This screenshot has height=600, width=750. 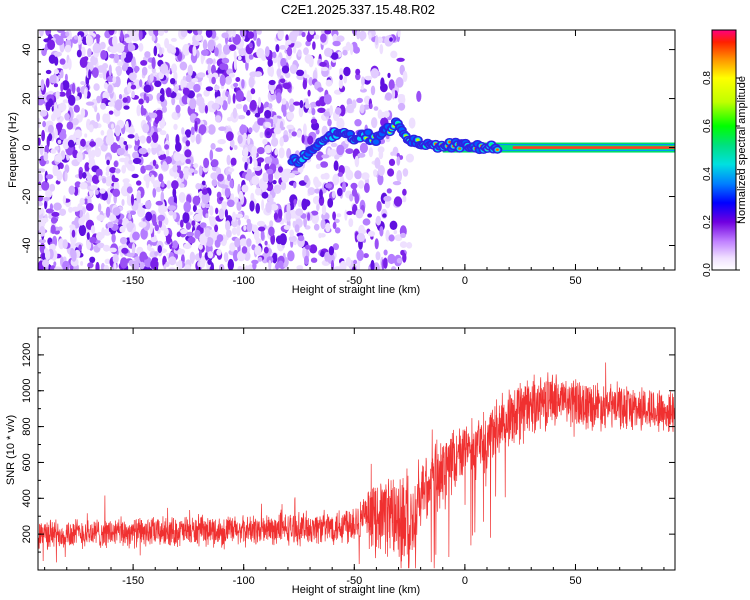 What do you see at coordinates (707, 126) in the screenshot?
I see `colorbar-tick-label: 0.6` at bounding box center [707, 126].